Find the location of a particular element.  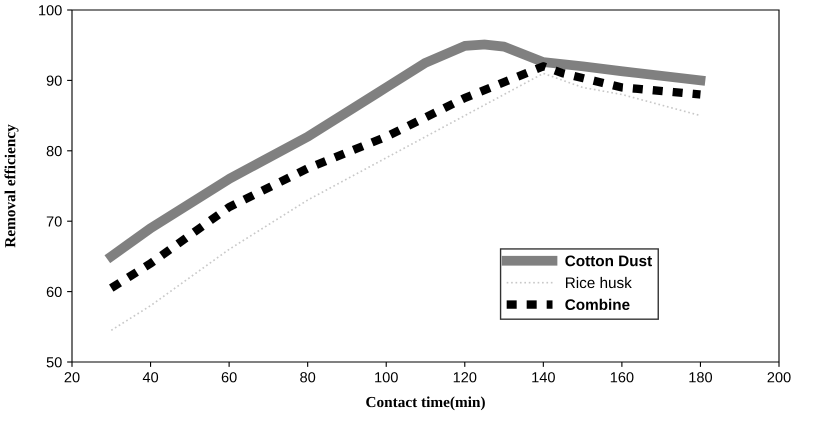

y-tick-label: 50 is located at coordinates (54, 362).